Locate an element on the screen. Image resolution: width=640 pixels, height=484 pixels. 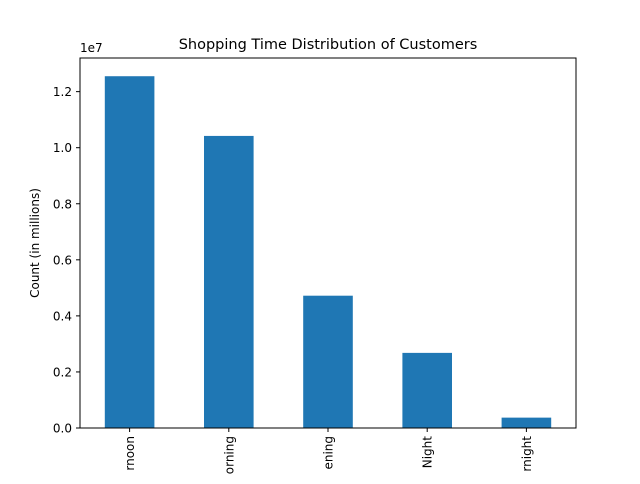
bar-evening is located at coordinates (328, 361).